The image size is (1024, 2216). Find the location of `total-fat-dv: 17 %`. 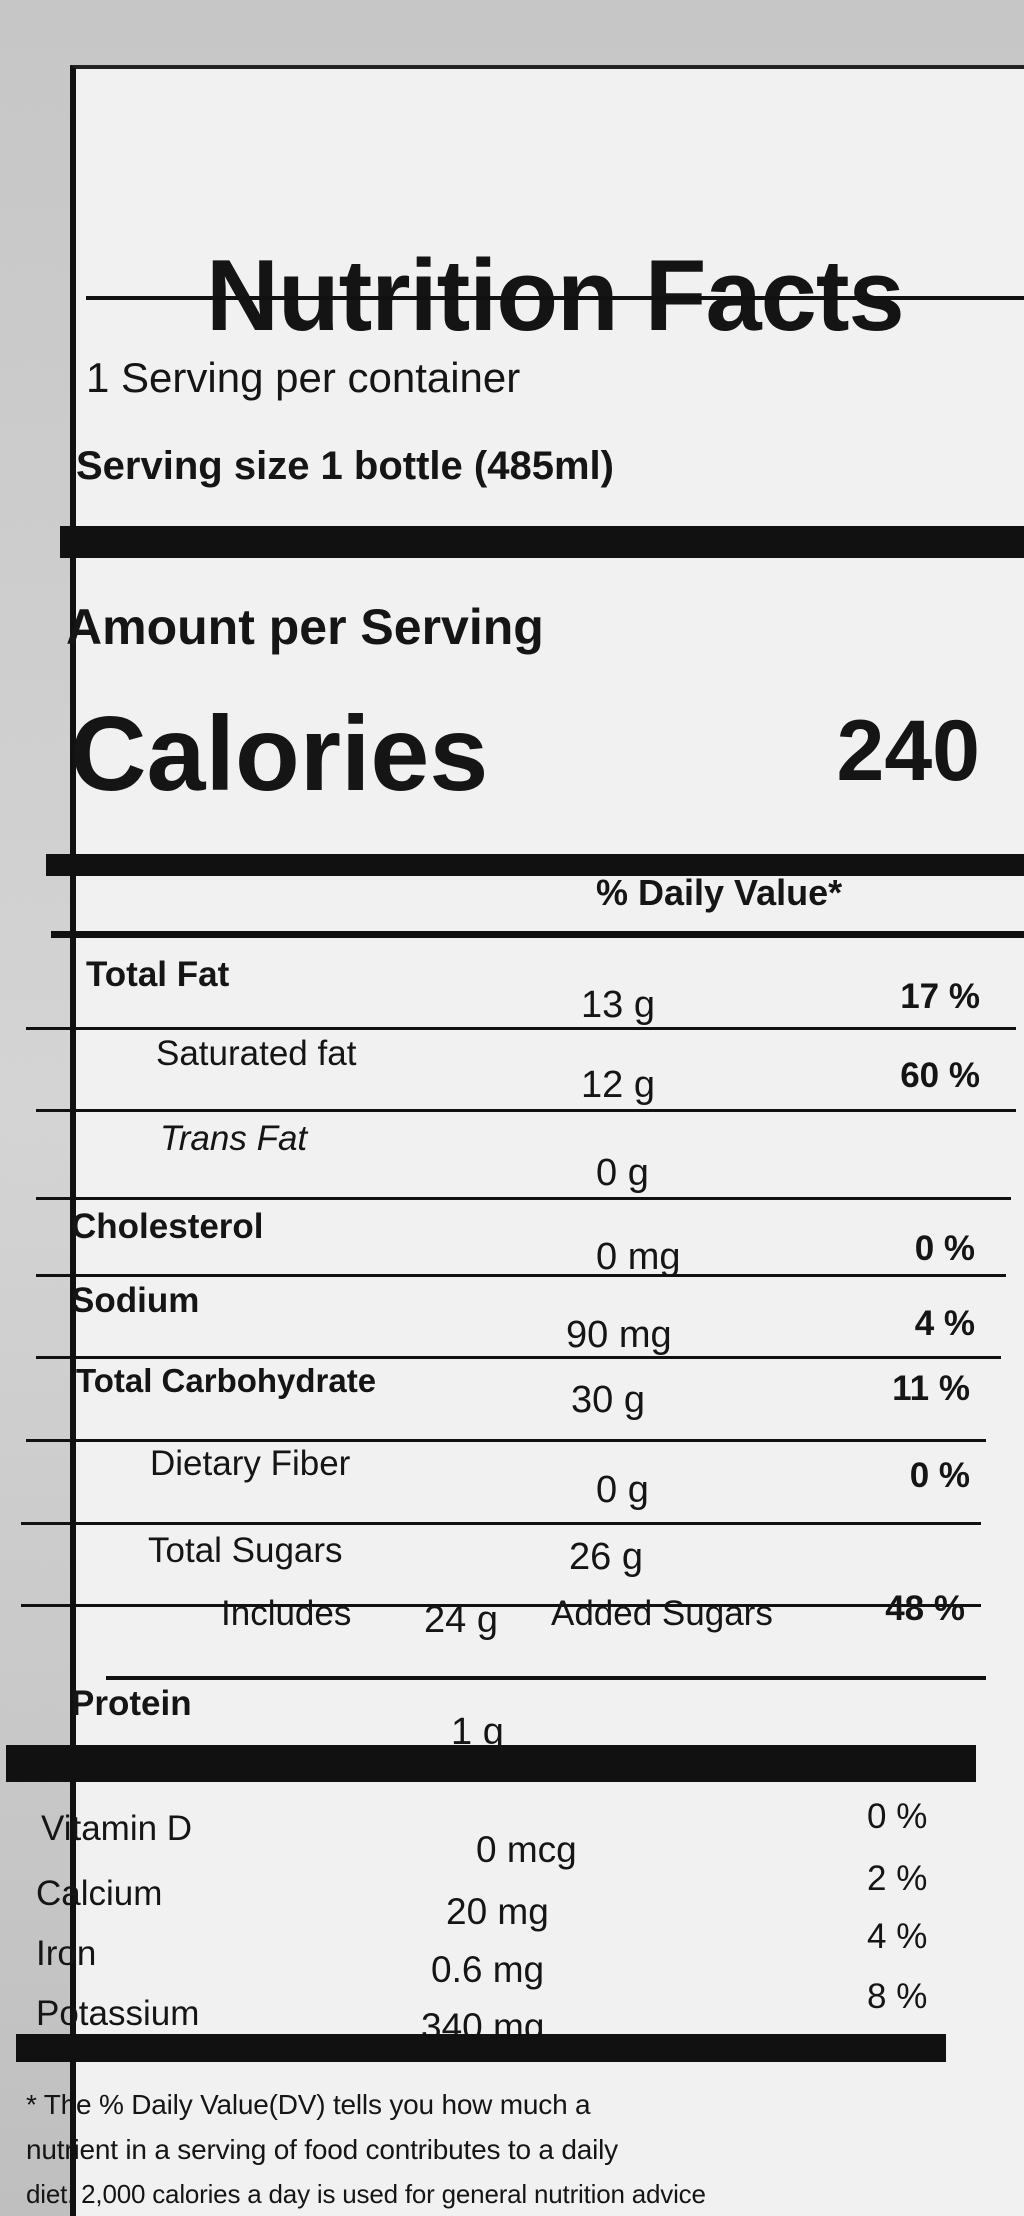

total-fat-dv: 17 % is located at coordinates (940, 996).